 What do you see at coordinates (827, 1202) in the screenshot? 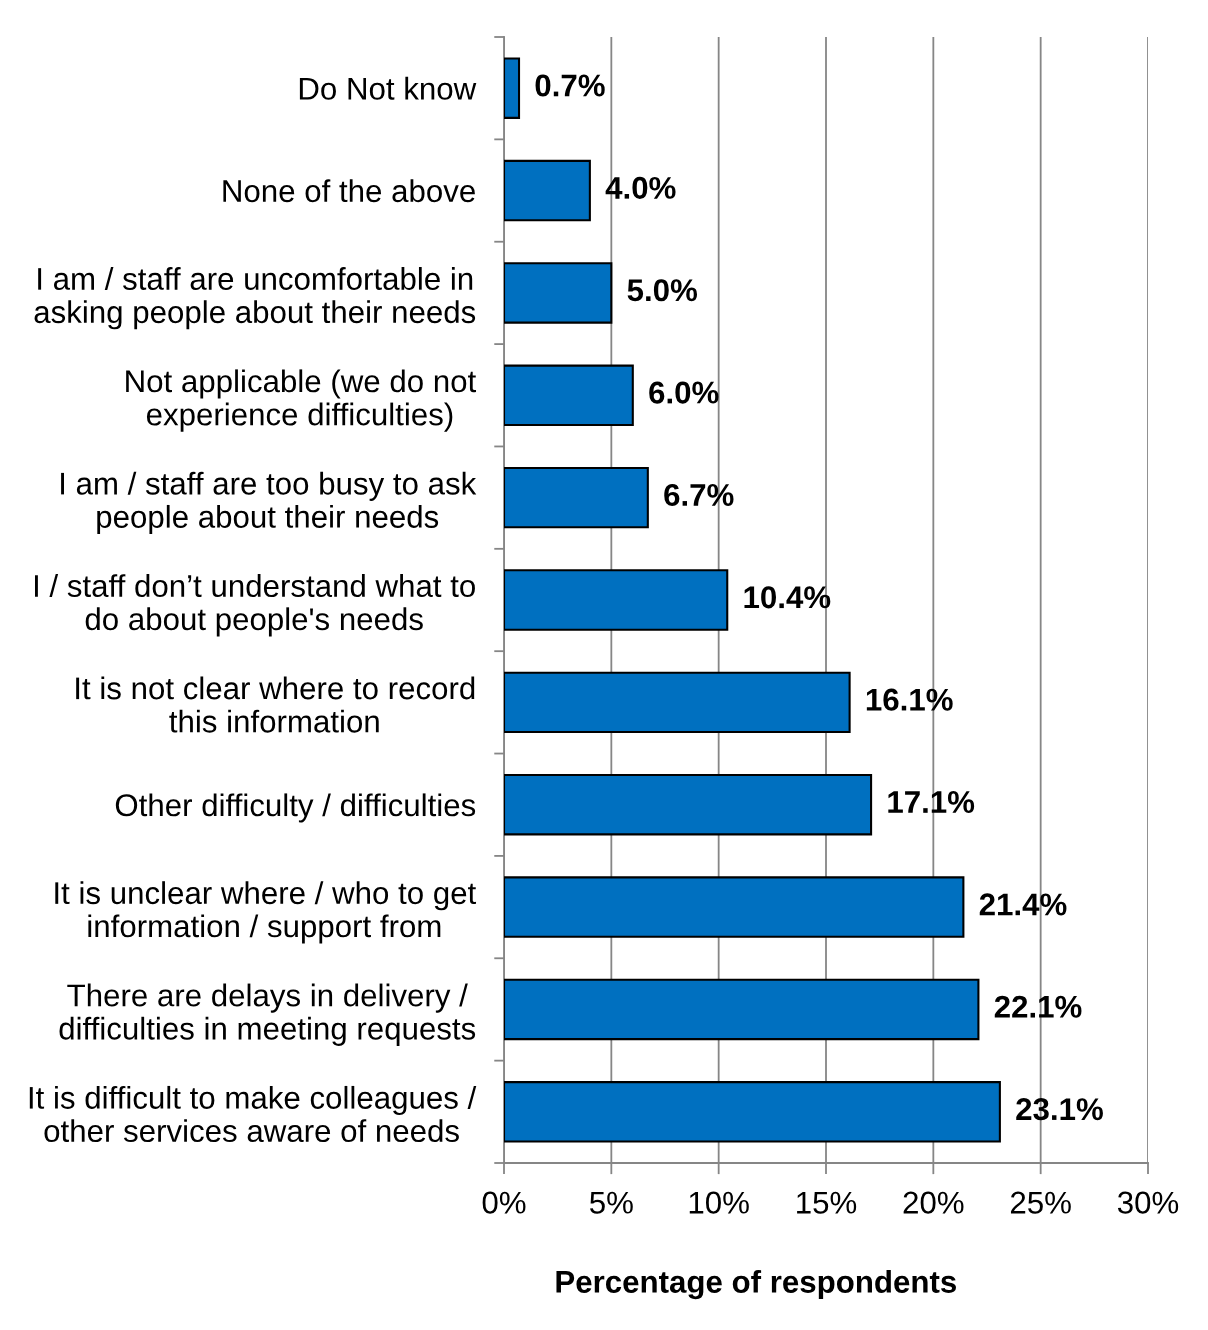
I see `x-tick-label: 15%` at bounding box center [827, 1202].